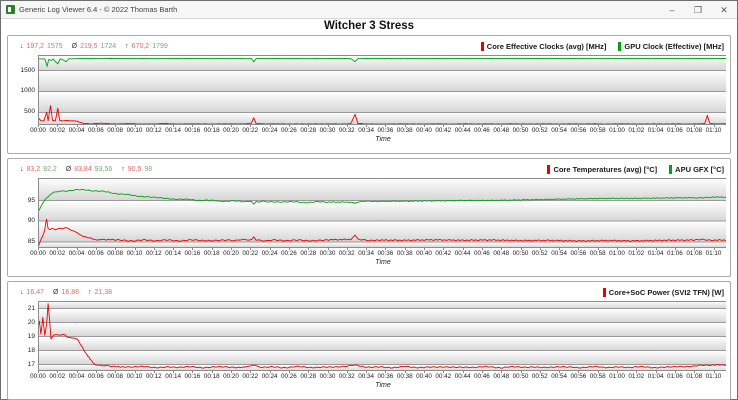 This screenshot has width=738, height=400. I want to click on stat-max: ↑ 670,2 1799, so click(146, 46).